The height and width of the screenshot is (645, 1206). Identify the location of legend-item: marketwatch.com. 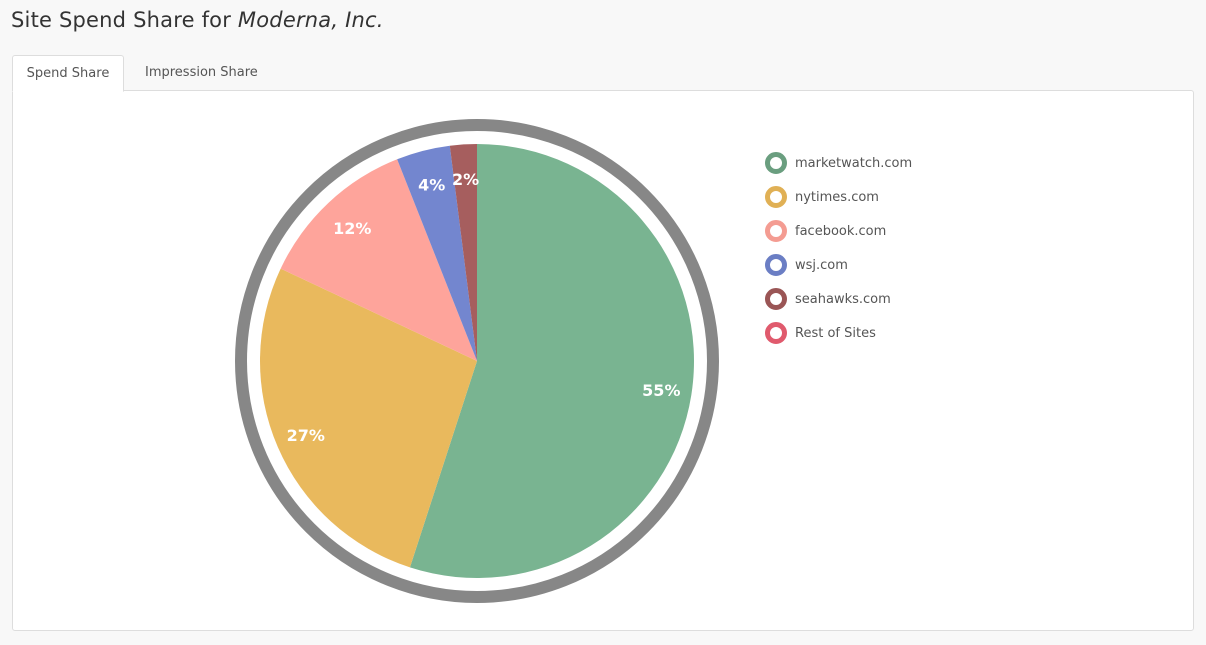
(838, 163).